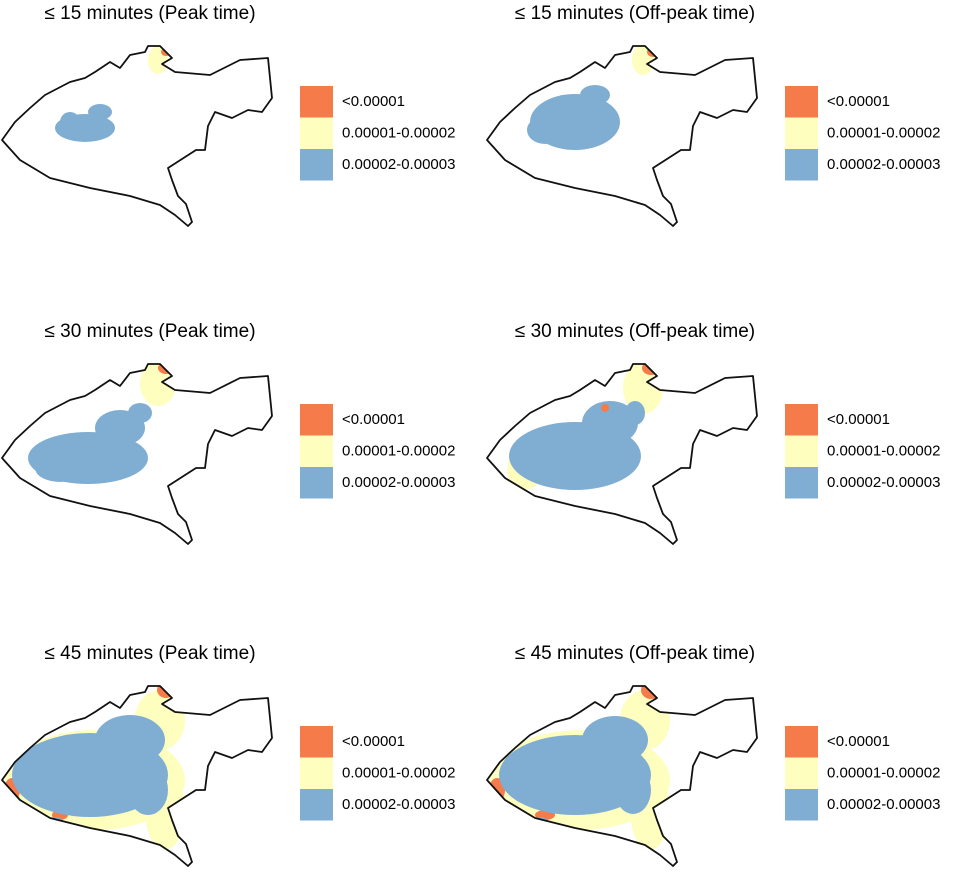 The width and height of the screenshot is (957, 881). What do you see at coordinates (149, 653) in the screenshot?
I see `panel-title: ≤ 45 minutes (Peak time)` at bounding box center [149, 653].